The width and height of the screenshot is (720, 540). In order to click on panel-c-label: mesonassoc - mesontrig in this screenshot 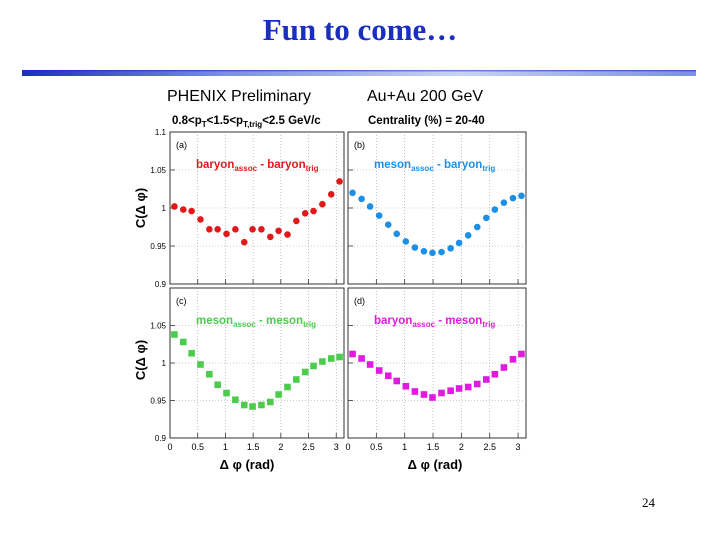, I will do `click(256, 322)`.